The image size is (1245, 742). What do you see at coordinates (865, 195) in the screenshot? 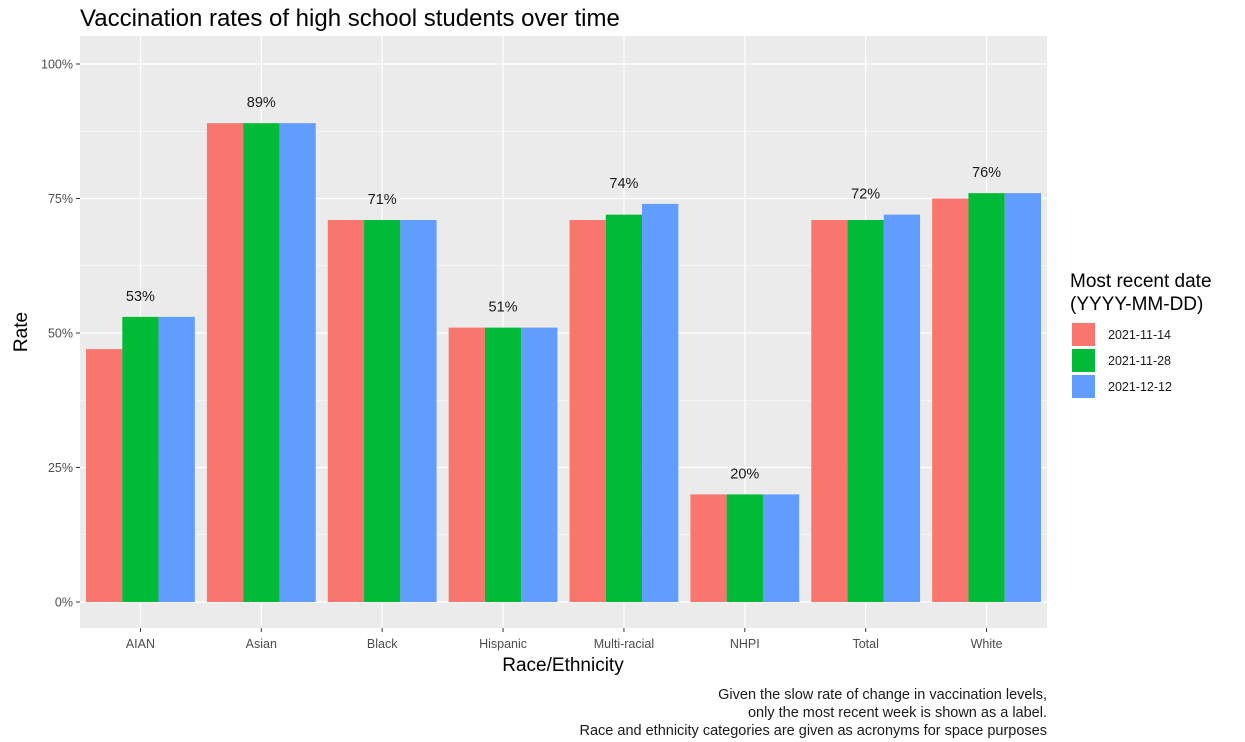
I see `data-label: 72%` at bounding box center [865, 195].